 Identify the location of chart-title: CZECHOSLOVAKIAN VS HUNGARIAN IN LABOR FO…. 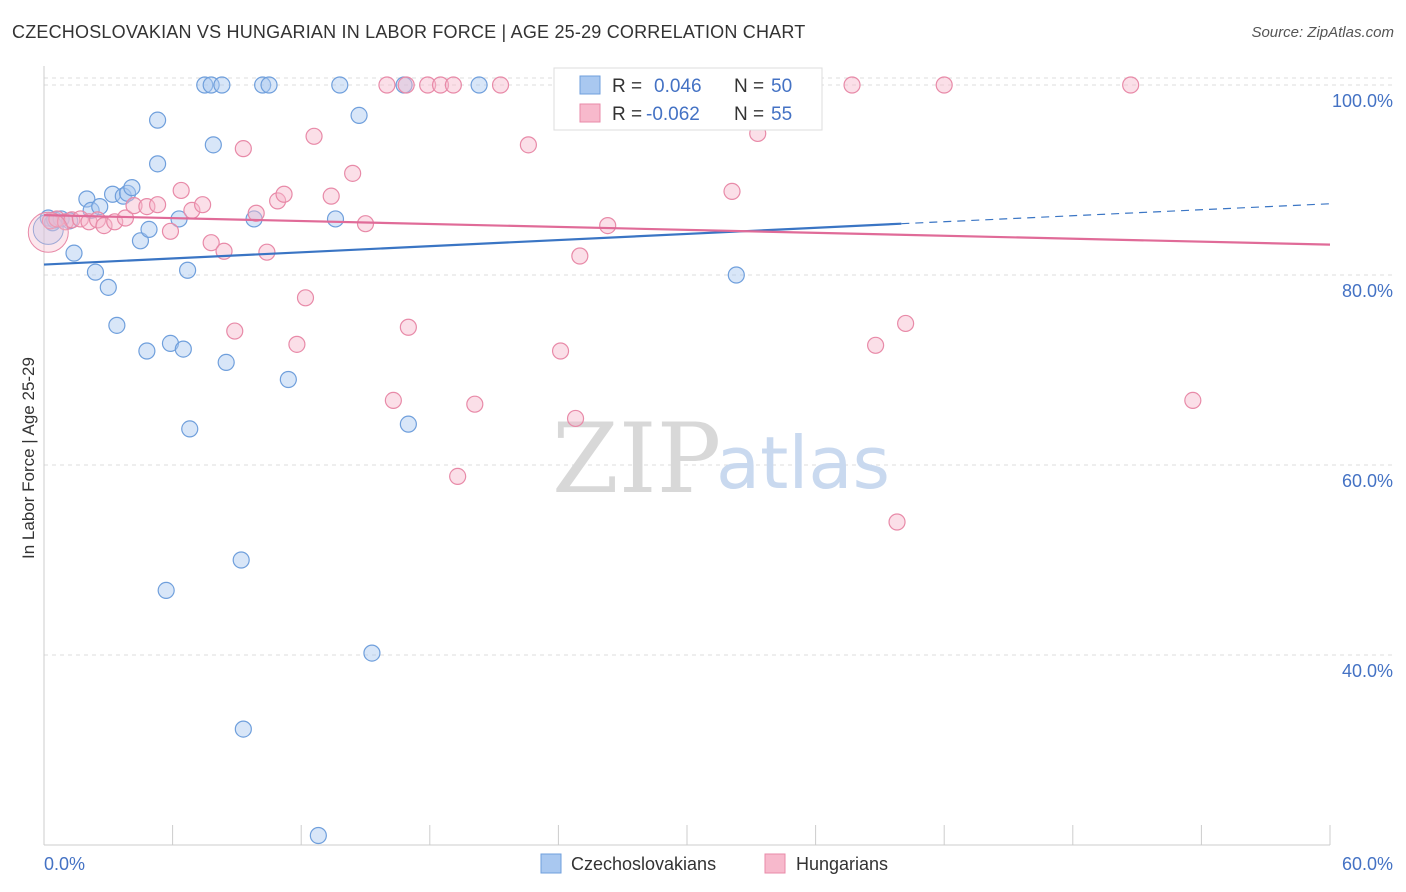
(409, 32).